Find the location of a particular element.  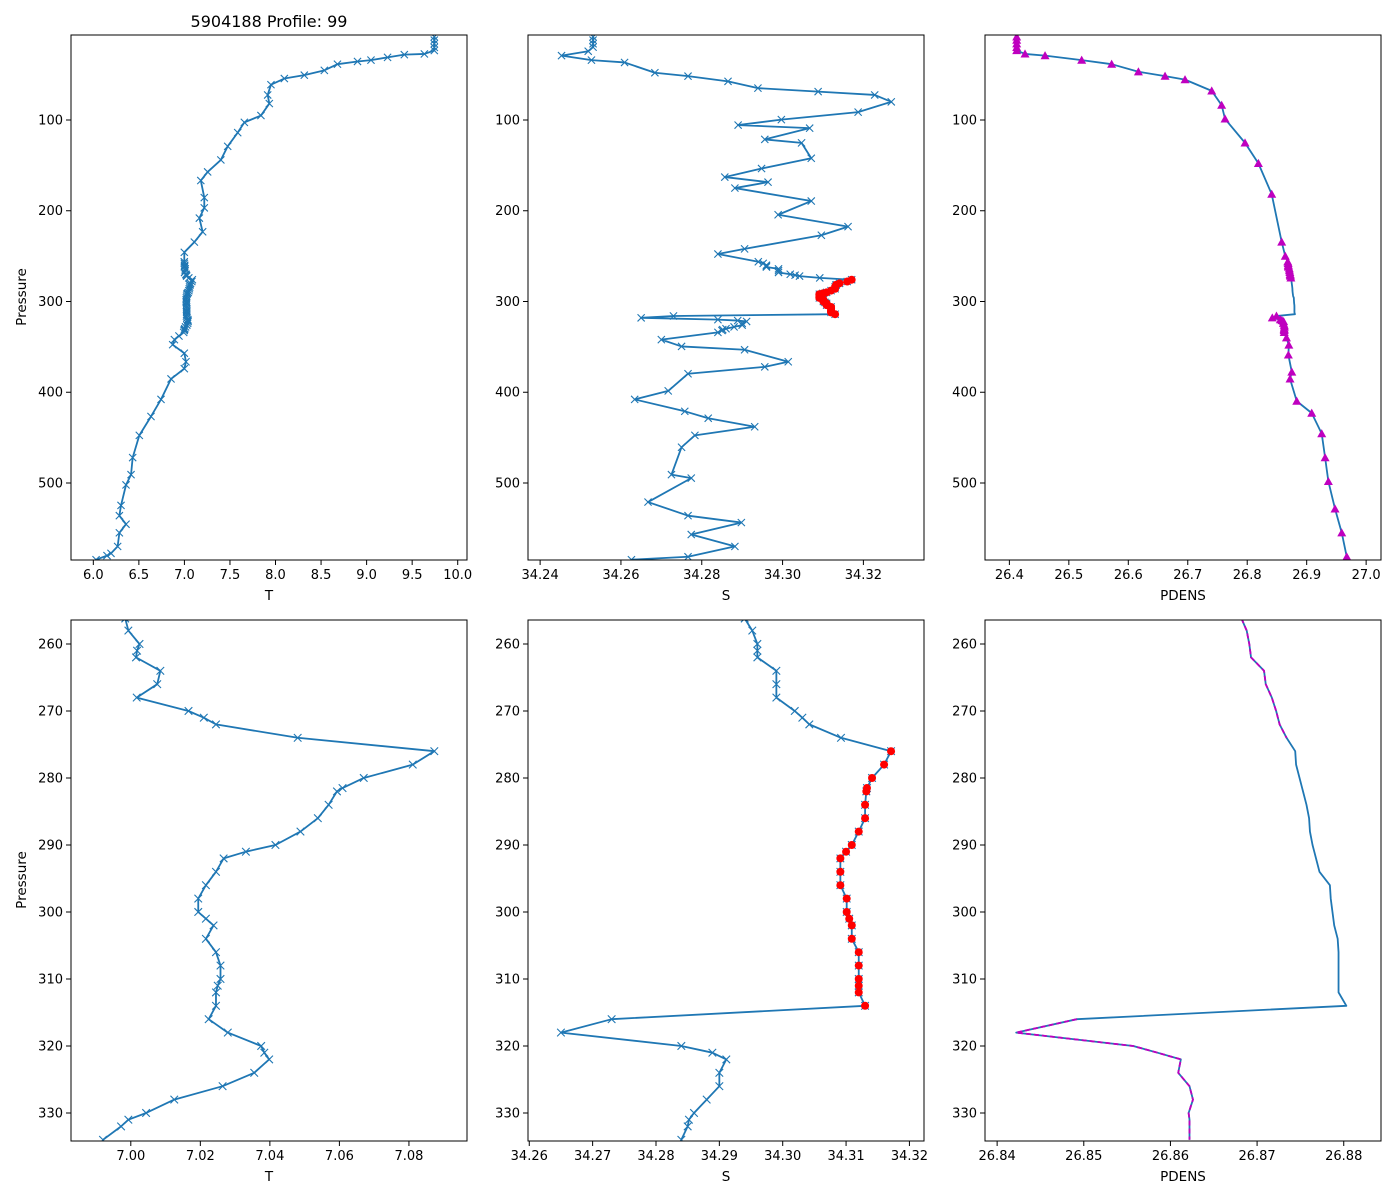

x-tick-label: 26.87 is located at coordinates (1256, 1156).